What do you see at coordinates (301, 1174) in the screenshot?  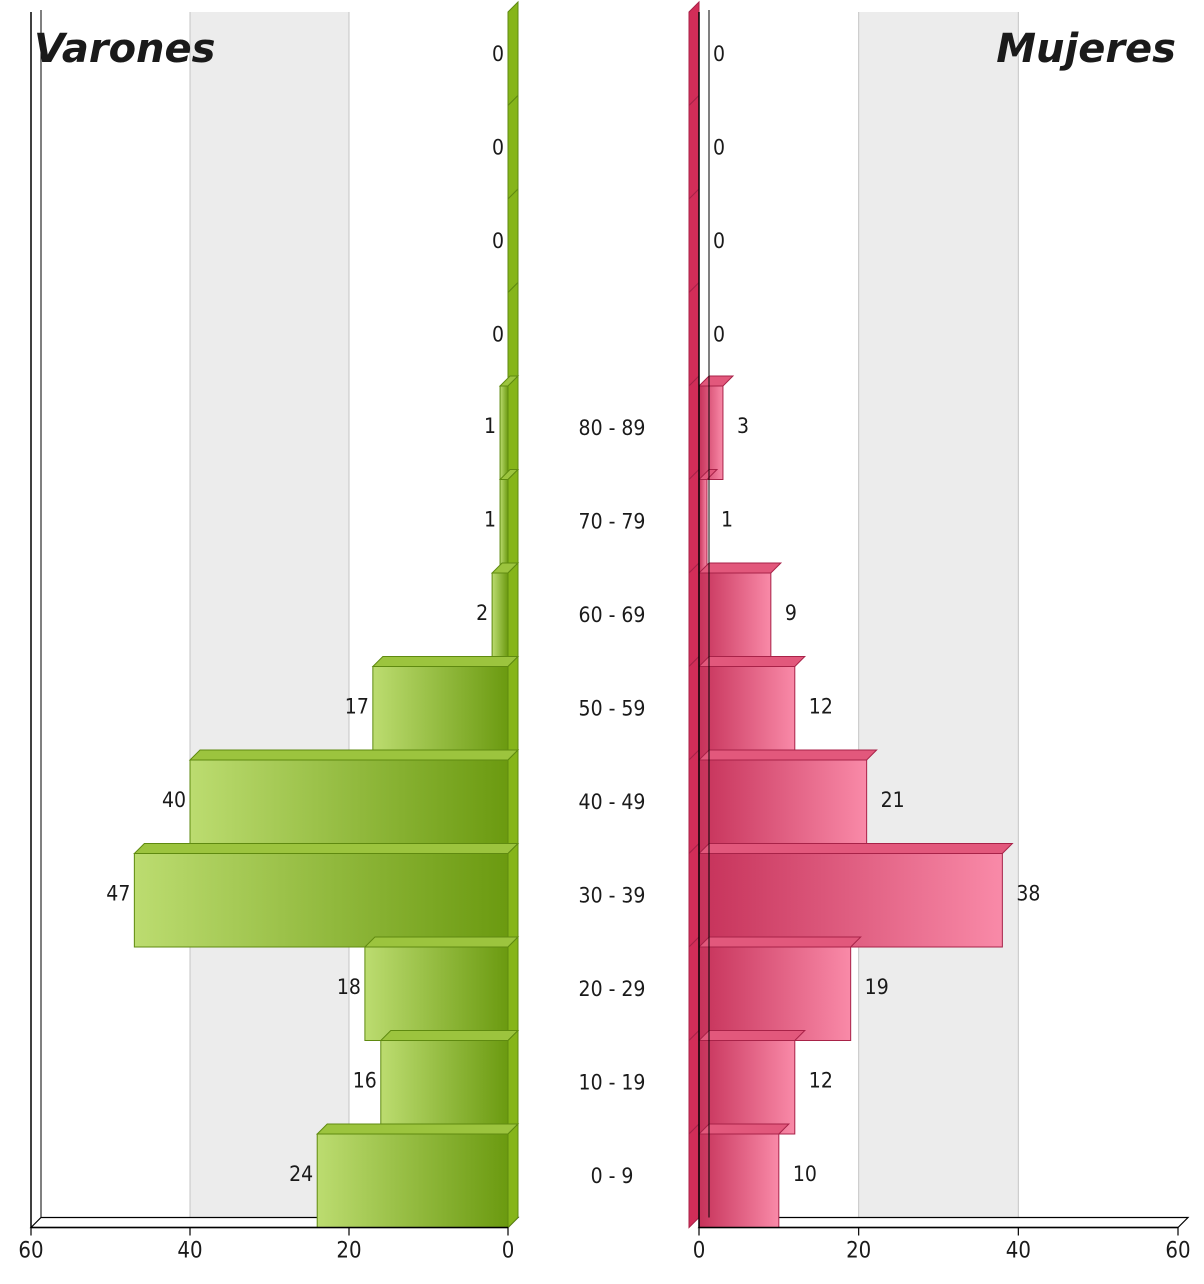 I see `value-label: 24` at bounding box center [301, 1174].